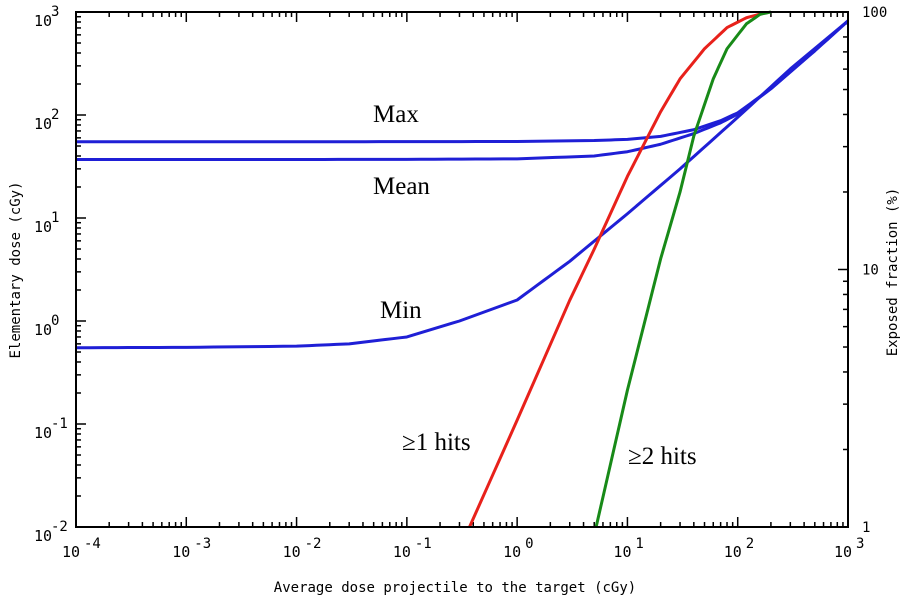 This screenshot has width=907, height=609. I want to click on x-tick-label-exp: -2, so click(313, 544).